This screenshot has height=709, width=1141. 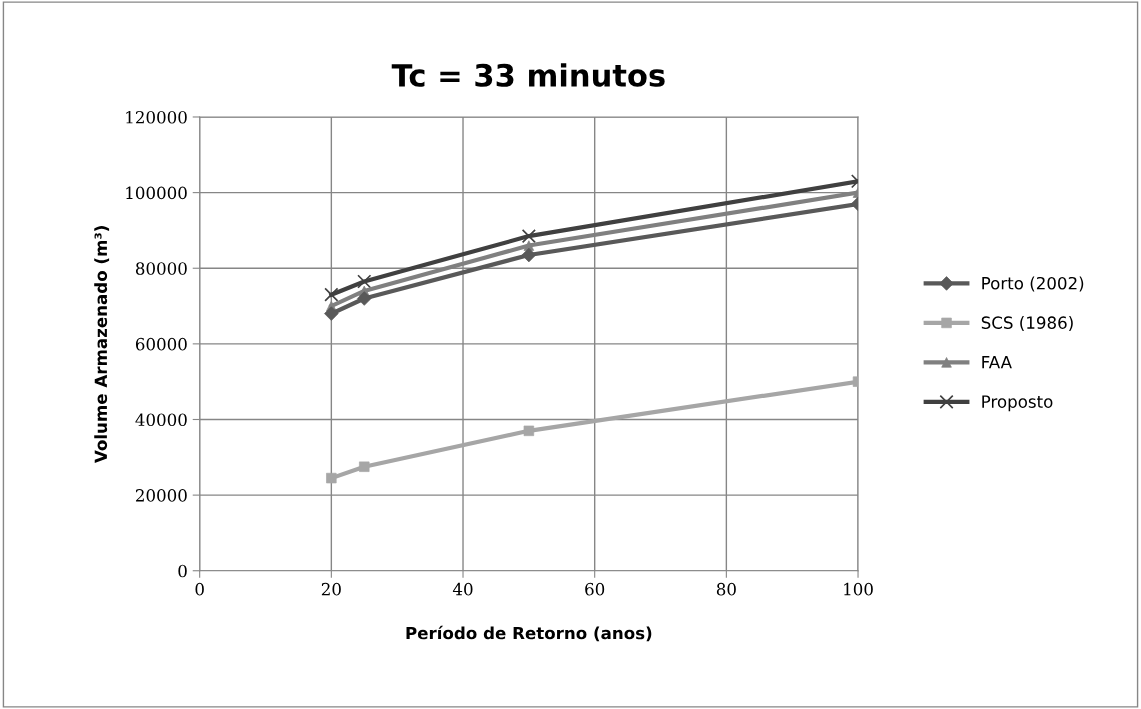 I want to click on y-tick-label: 120000, so click(x=156, y=117).